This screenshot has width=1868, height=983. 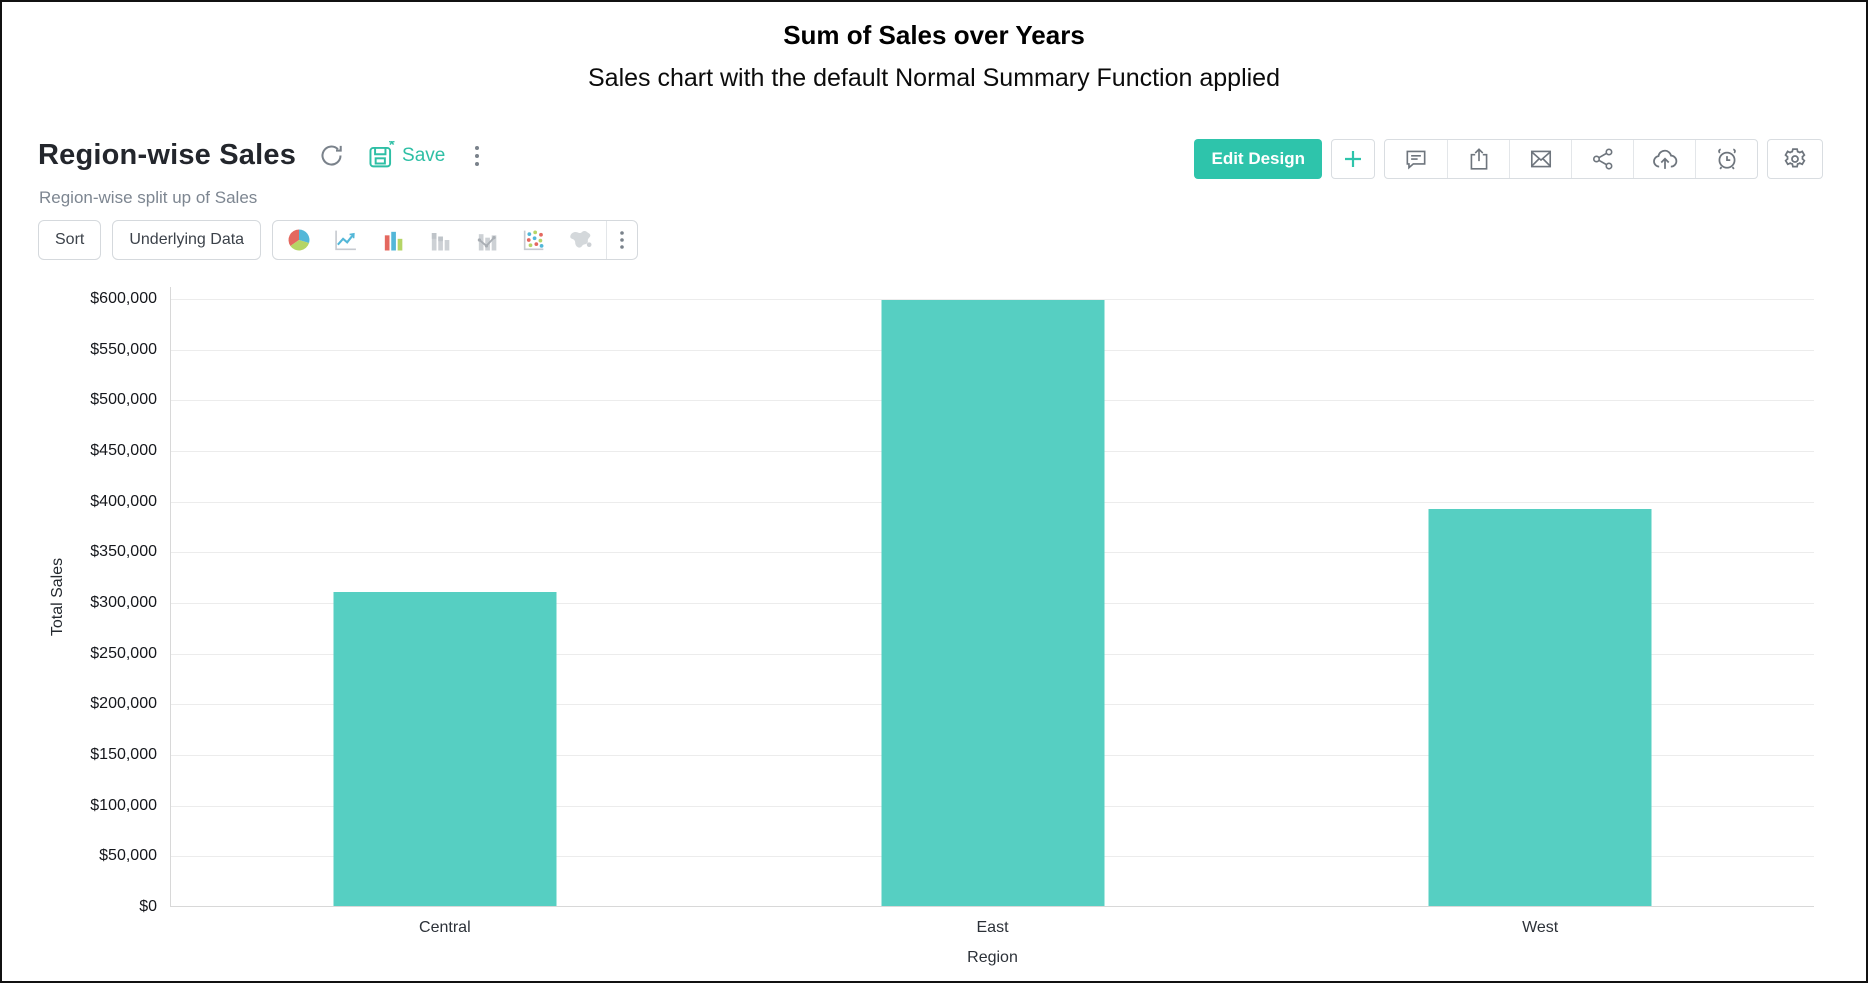 I want to click on refresh-button, so click(x=331, y=155).